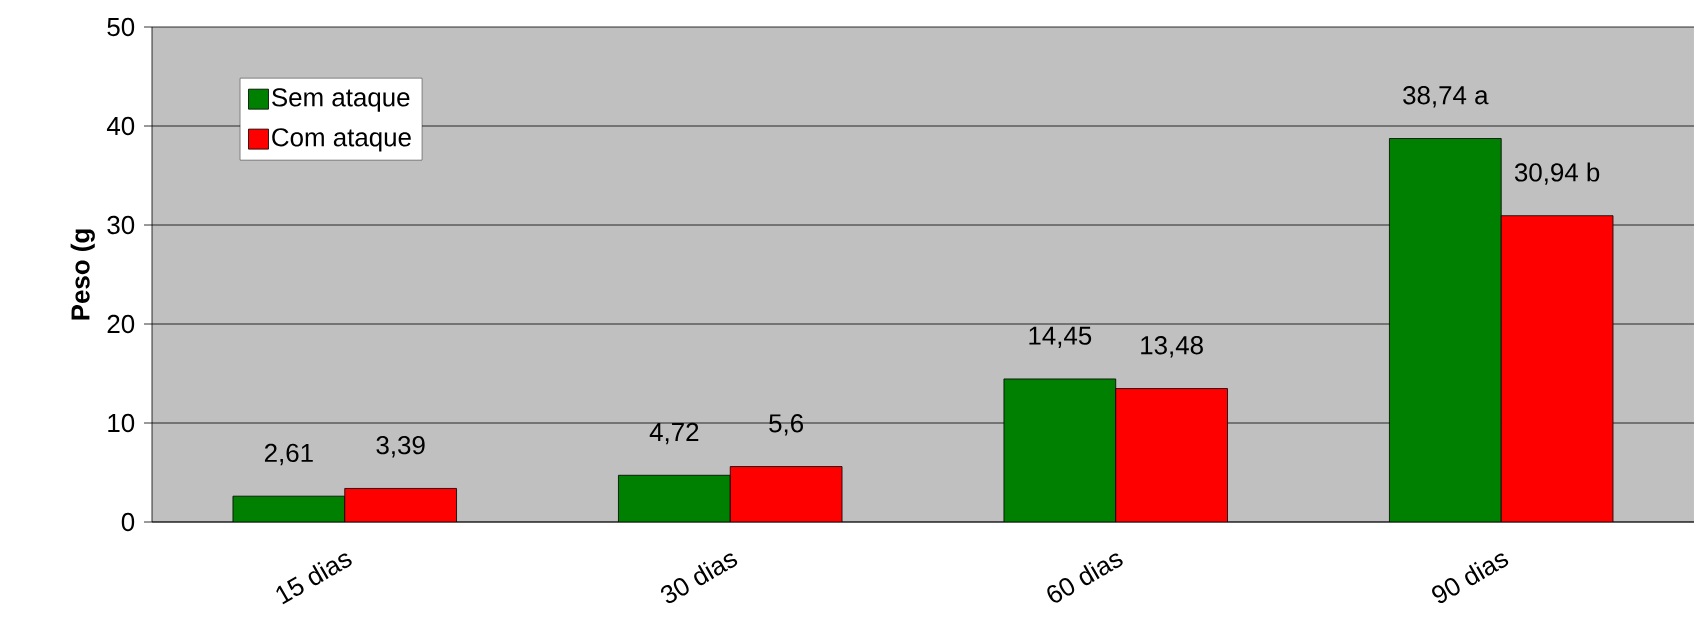 This screenshot has height=638, width=1694. I want to click on y-tick-label: 20, so click(121, 324).